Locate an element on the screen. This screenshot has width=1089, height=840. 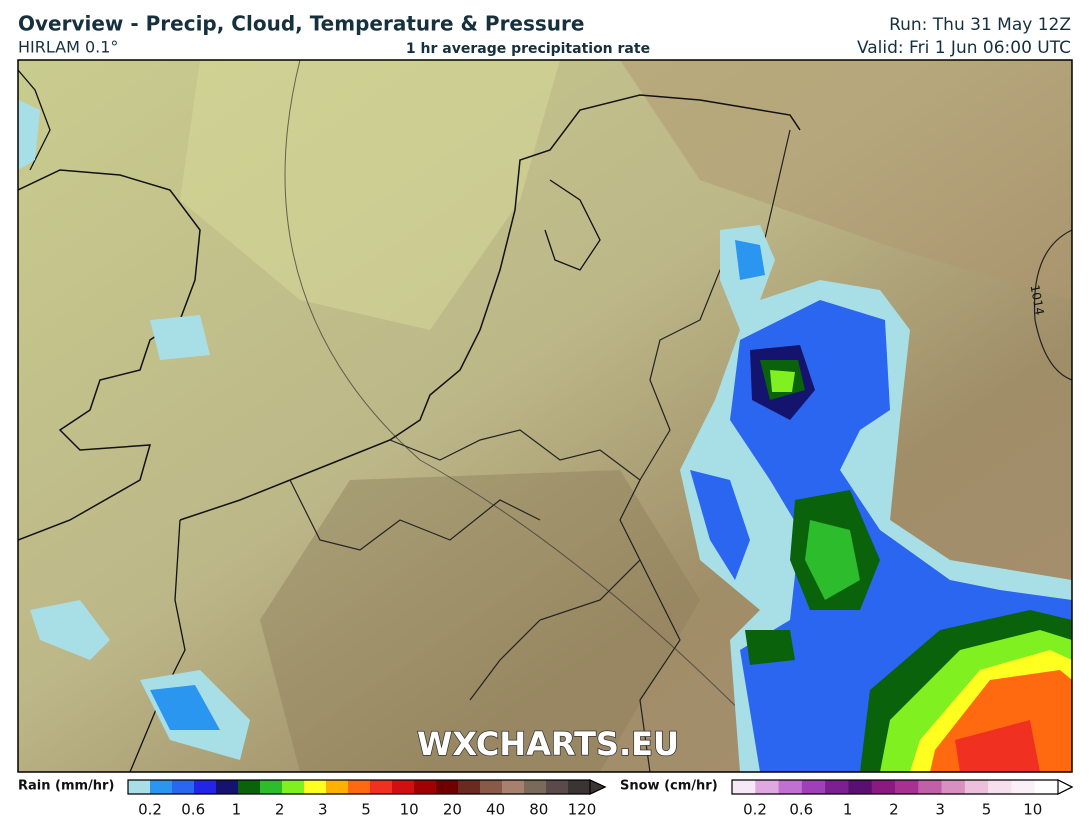
isobar-label: 1014 is located at coordinates (1037, 300).